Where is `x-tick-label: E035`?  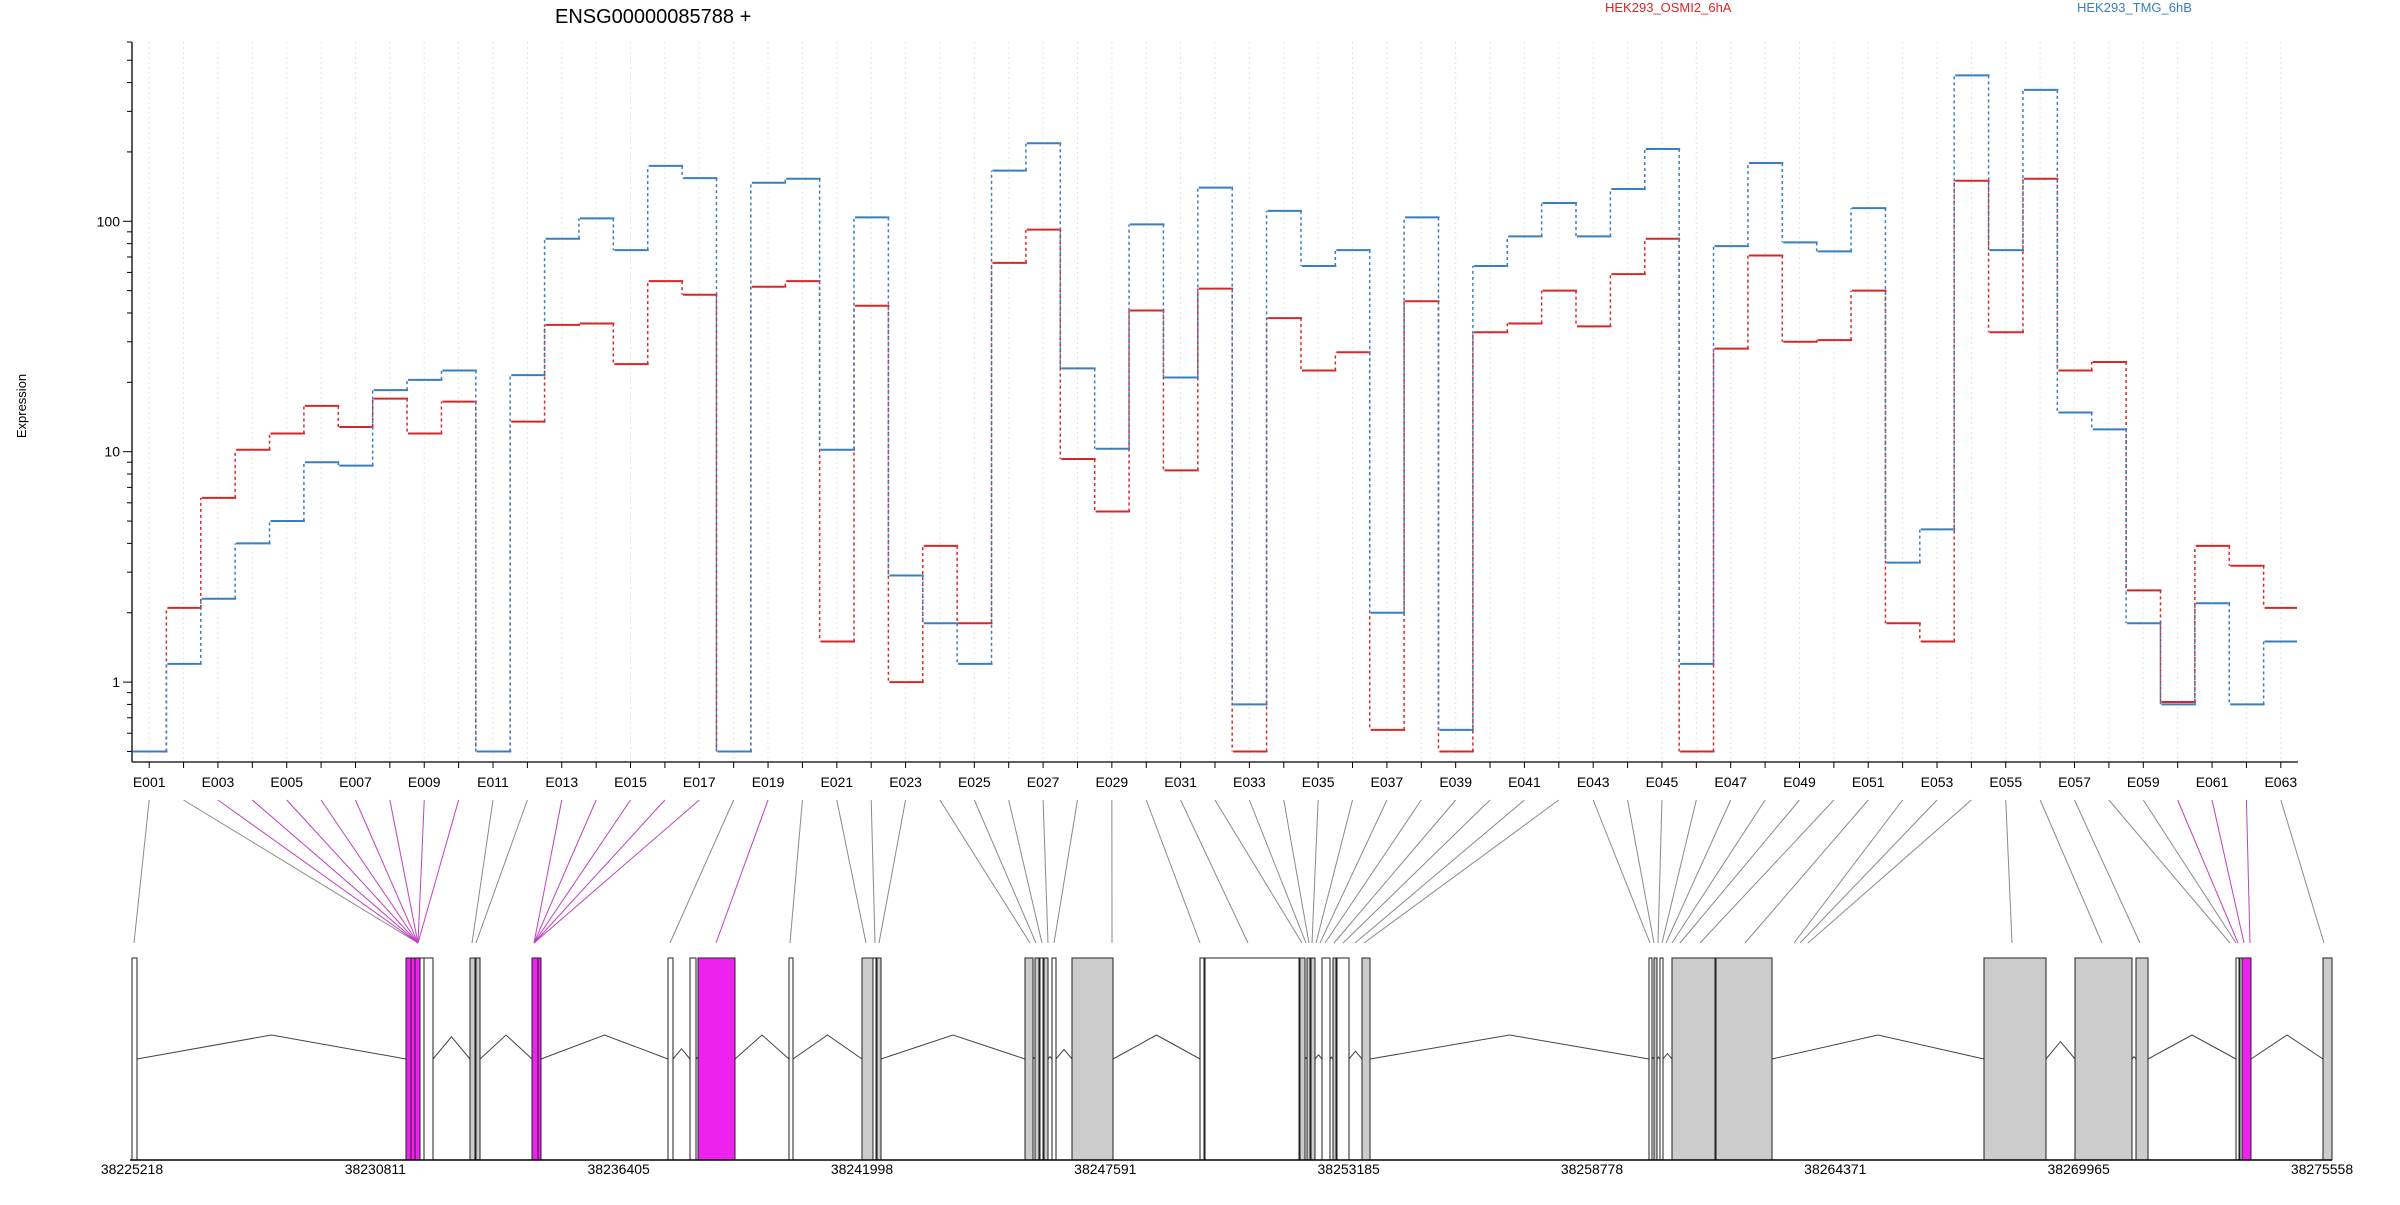 x-tick-label: E035 is located at coordinates (1318, 782).